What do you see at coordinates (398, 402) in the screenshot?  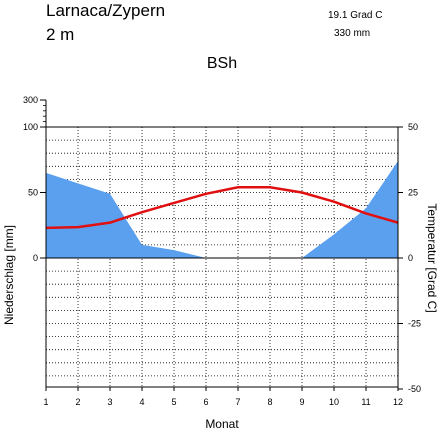 I see `x-tick-label: 12` at bounding box center [398, 402].